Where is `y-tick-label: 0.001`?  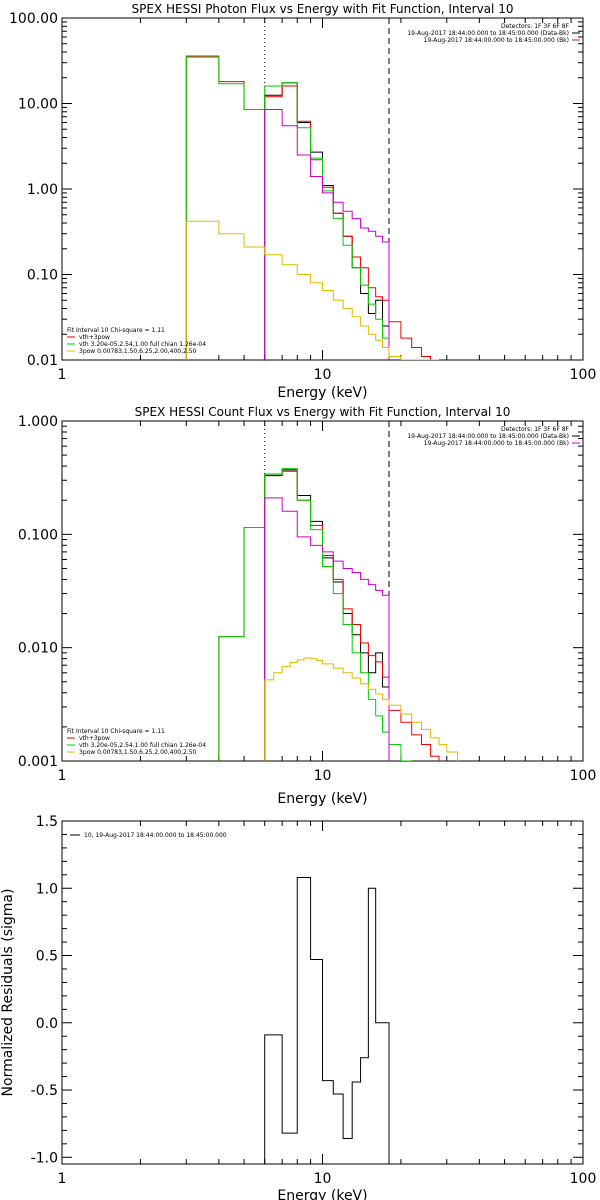 y-tick-label: 0.001 is located at coordinates (38, 762).